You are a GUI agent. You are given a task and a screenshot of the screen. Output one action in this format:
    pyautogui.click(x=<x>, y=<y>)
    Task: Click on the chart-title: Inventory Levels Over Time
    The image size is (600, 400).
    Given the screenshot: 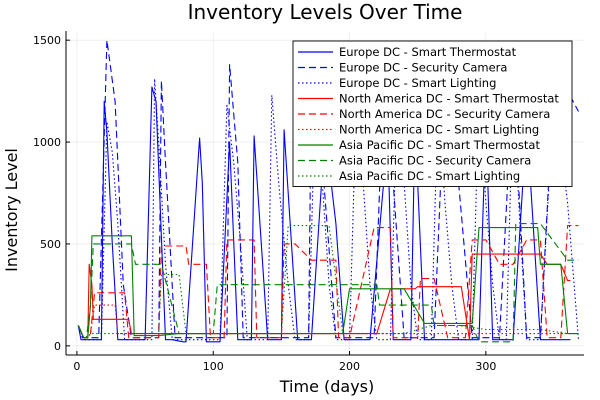 What is the action you would take?
    pyautogui.click(x=325, y=12)
    